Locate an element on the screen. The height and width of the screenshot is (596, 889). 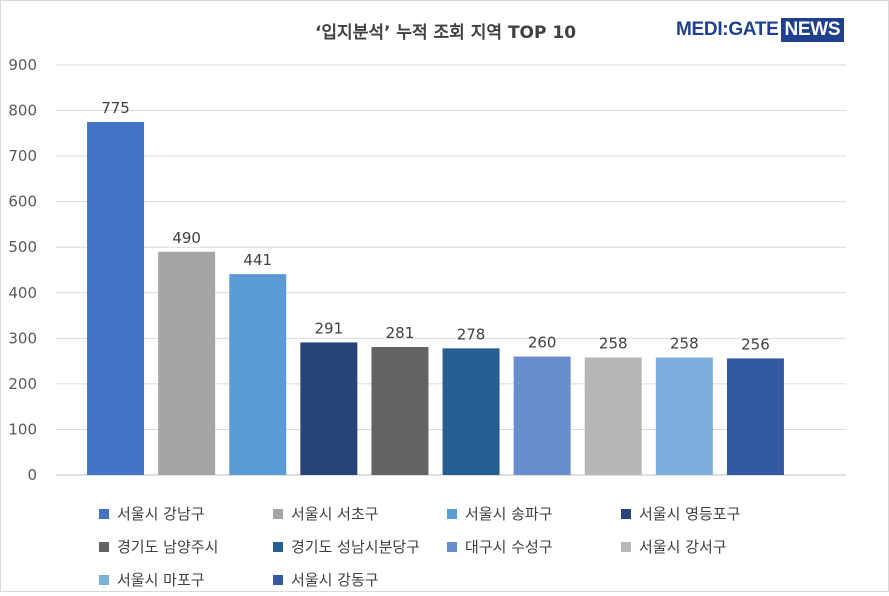
legend-item: 대구시 수성구 is located at coordinates (534, 546).